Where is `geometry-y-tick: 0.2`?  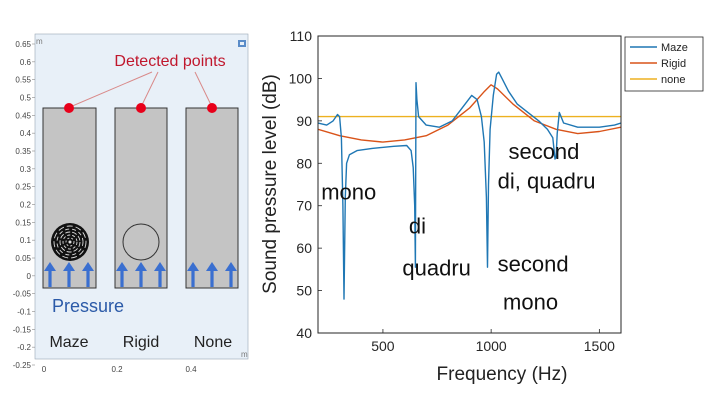
geometry-y-tick: 0.2 is located at coordinates (26, 205).